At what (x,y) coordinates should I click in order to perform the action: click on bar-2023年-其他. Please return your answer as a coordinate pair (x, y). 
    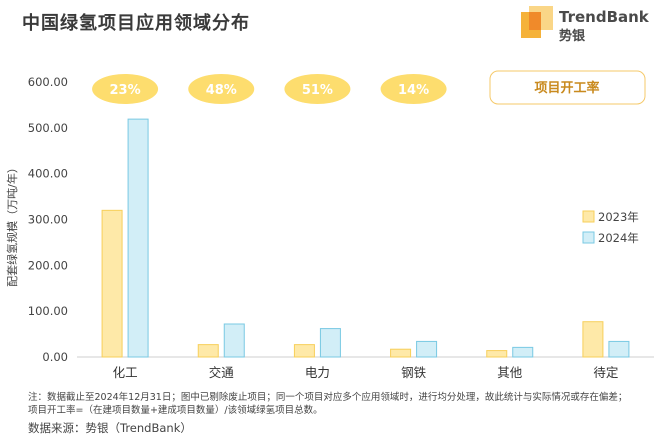
    Looking at the image, I should click on (497, 354).